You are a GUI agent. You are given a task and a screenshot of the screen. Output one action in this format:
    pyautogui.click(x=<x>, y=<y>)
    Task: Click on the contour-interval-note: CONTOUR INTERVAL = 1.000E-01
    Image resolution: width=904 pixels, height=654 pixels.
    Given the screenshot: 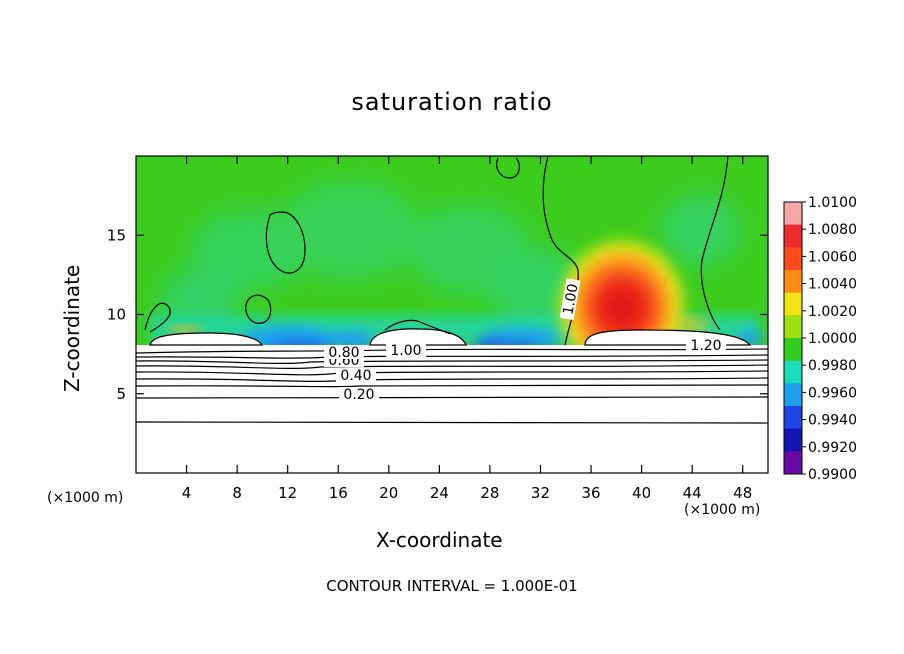 What is the action you would take?
    pyautogui.click(x=452, y=586)
    